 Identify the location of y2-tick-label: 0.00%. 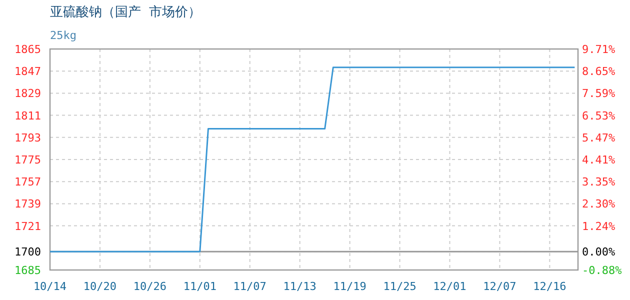
(599, 252).